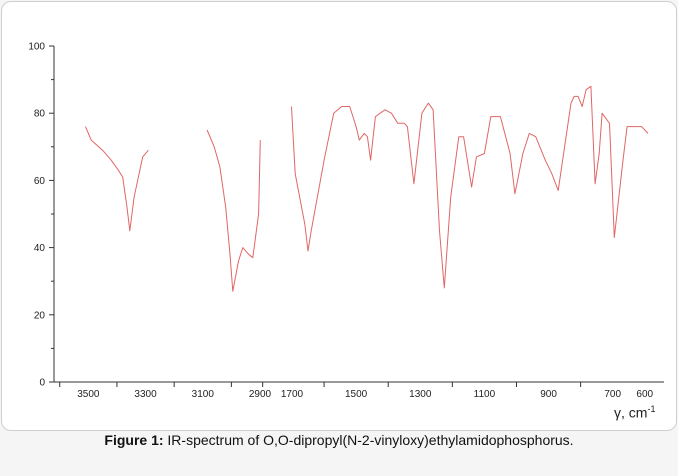 This screenshot has width=678, height=476. Describe the element at coordinates (548, 394) in the screenshot. I see `x-tick-label: 900` at that location.